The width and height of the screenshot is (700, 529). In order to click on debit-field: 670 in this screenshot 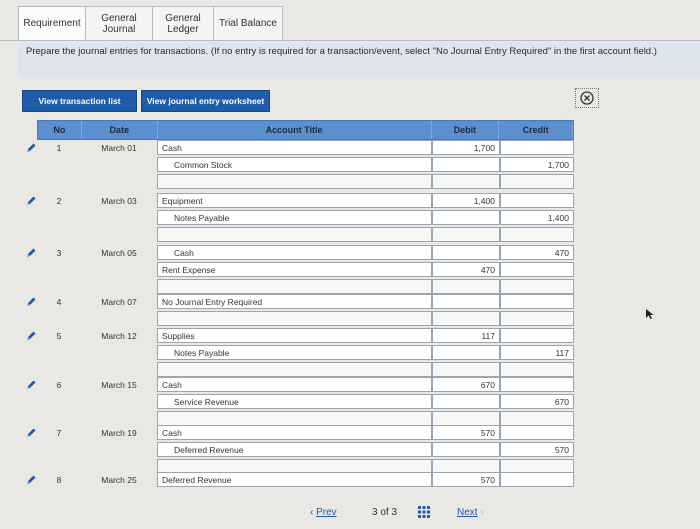, I will do `click(466, 384)`.